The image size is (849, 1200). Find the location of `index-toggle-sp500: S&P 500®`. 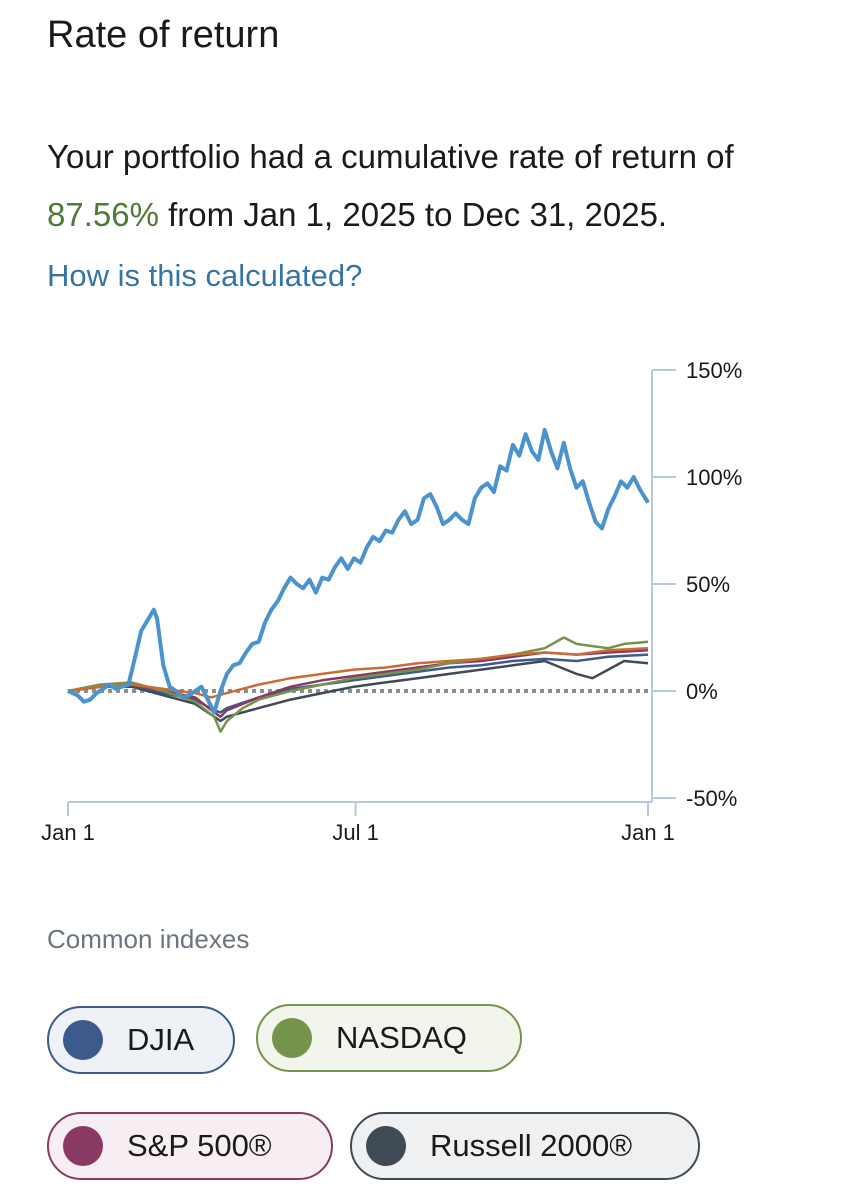

index-toggle-sp500: S&P 500® is located at coordinates (190, 1146).